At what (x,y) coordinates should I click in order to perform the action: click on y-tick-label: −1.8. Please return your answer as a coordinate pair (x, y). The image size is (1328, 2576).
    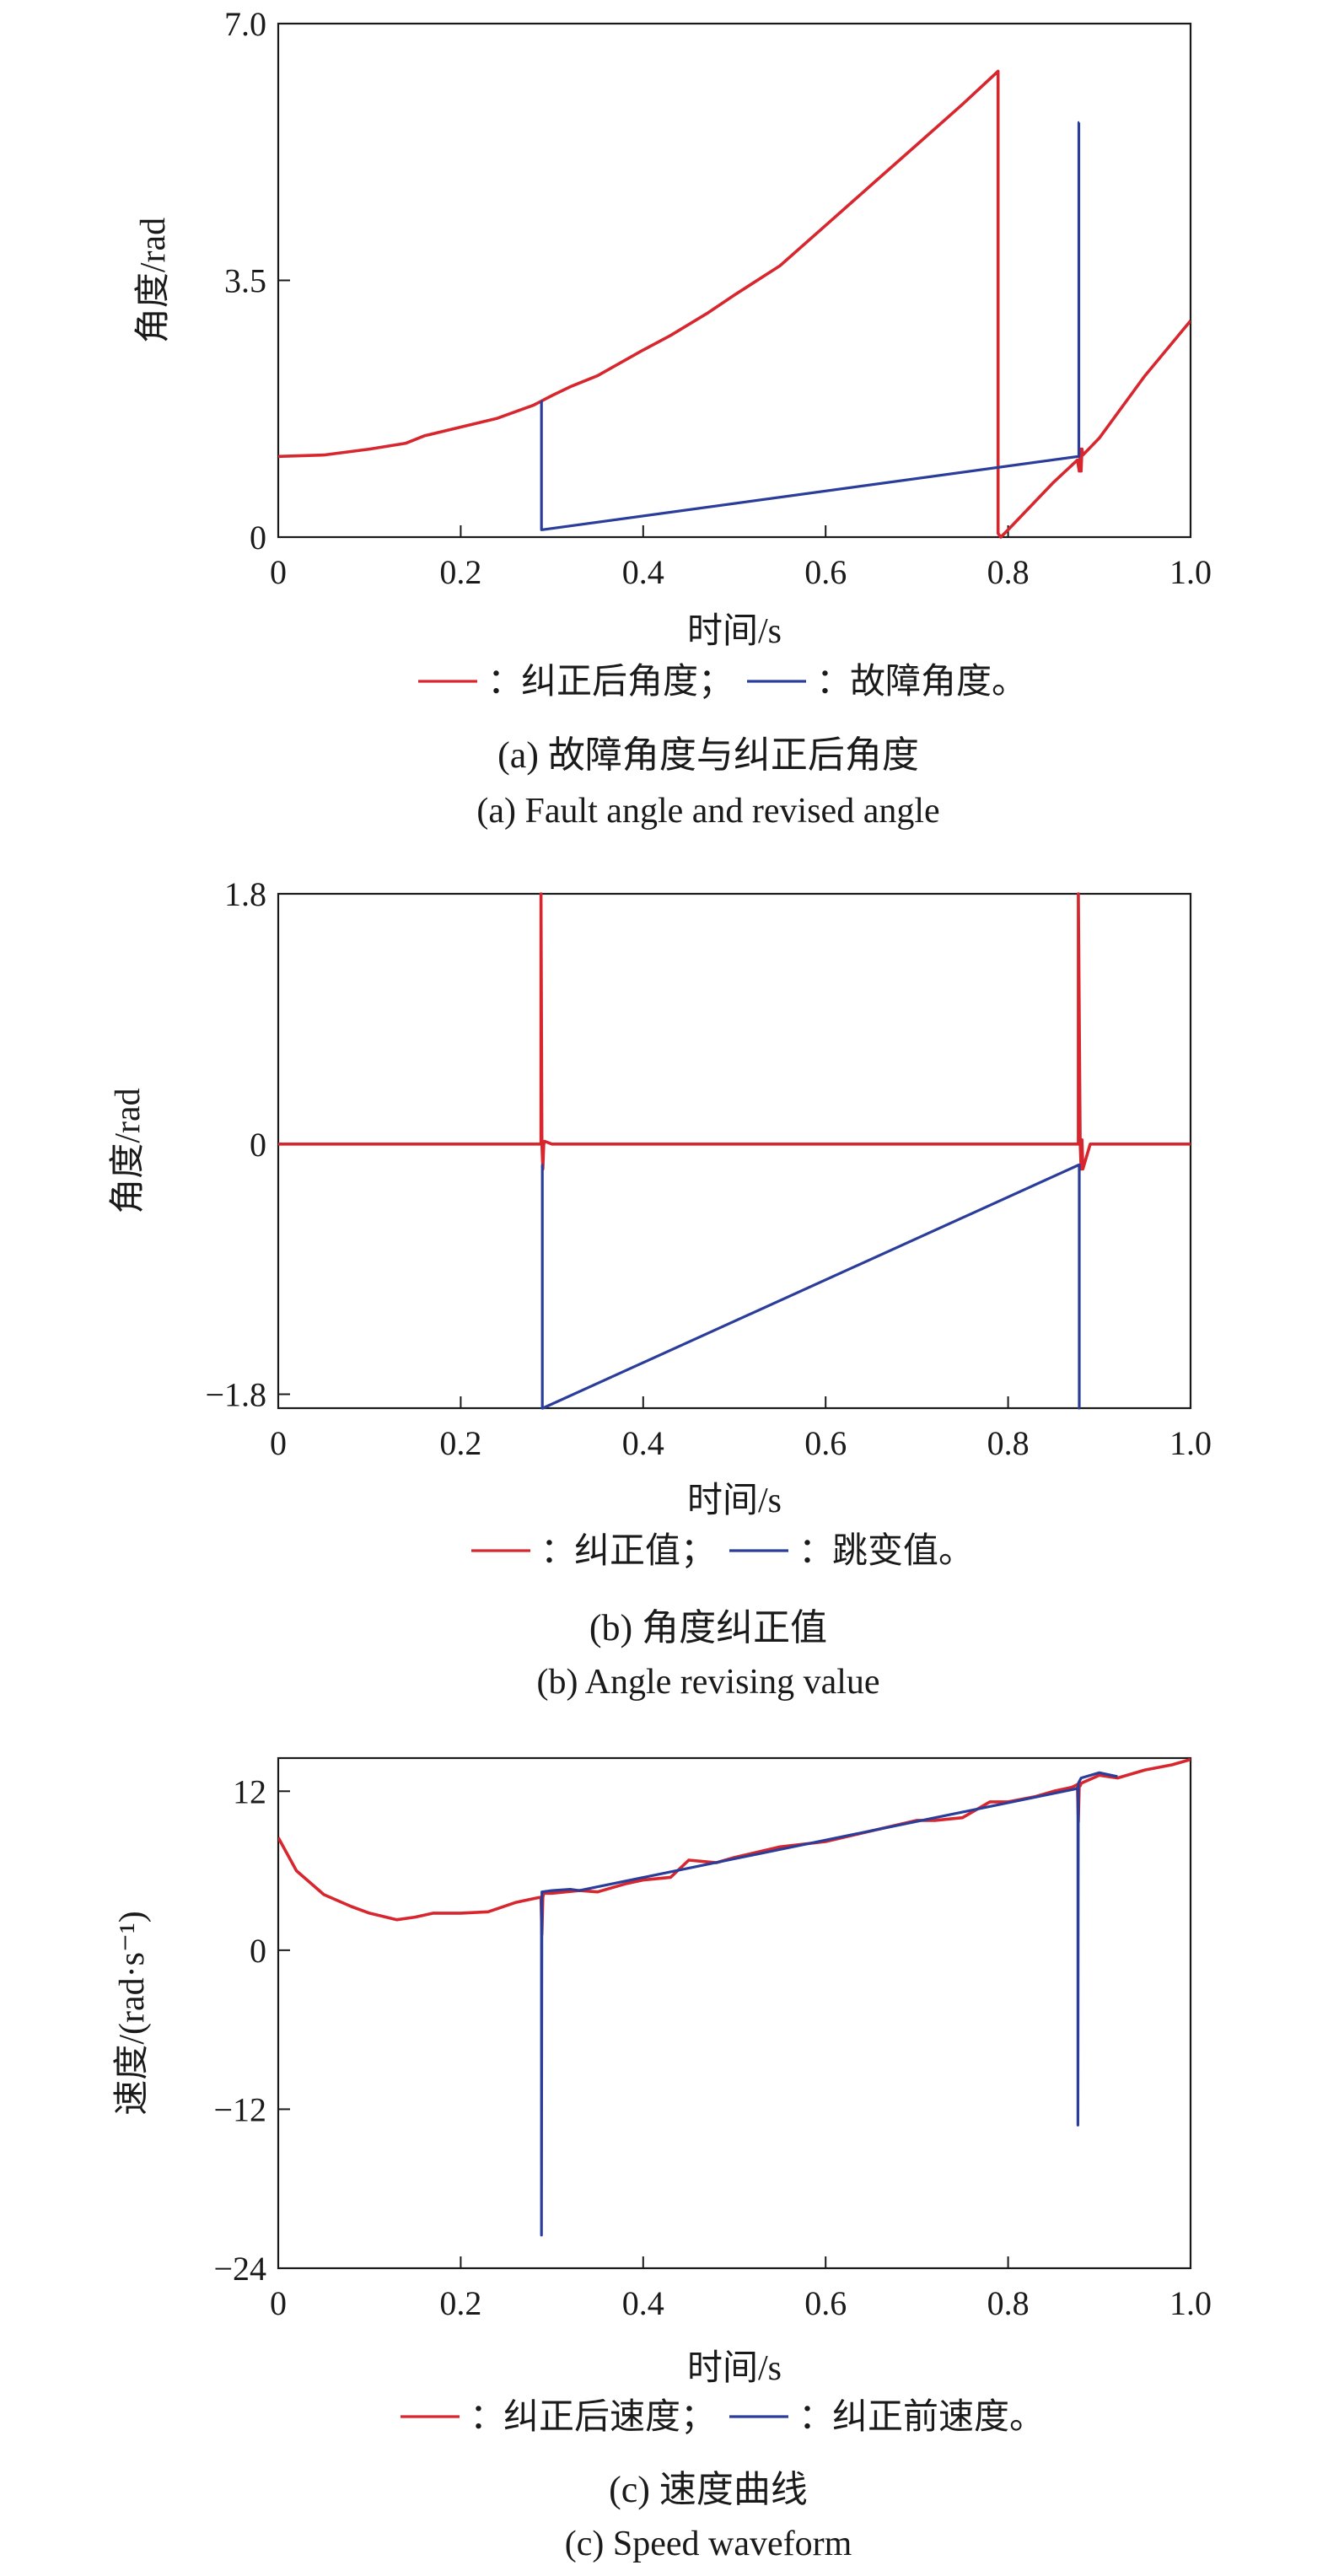
    Looking at the image, I should click on (235, 1395).